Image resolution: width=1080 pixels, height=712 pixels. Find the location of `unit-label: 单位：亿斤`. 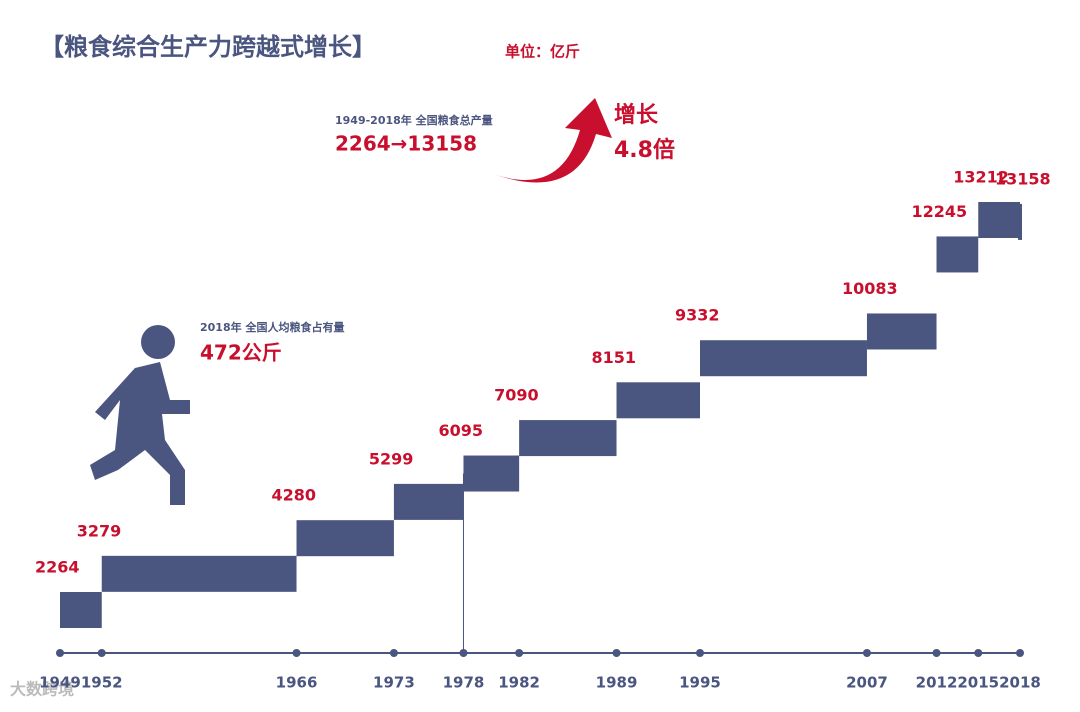

unit-label: 单位：亿斤 is located at coordinates (542, 52).